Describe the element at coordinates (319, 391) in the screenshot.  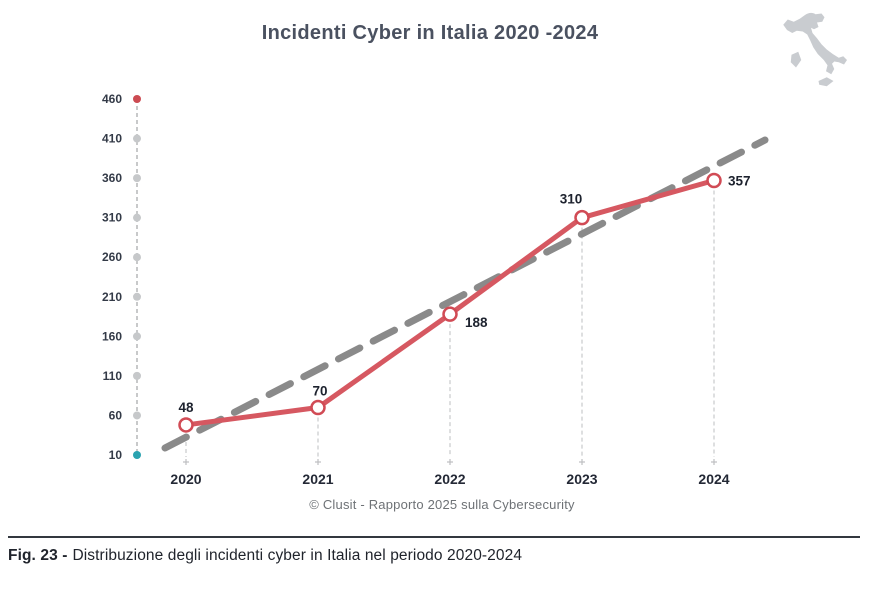
I see `value-label: 70` at that location.